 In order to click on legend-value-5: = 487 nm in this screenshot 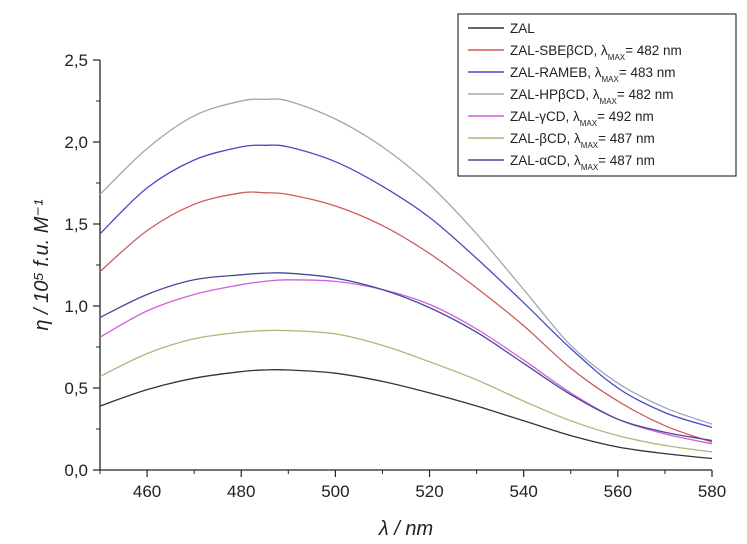, I will do `click(626, 138)`.